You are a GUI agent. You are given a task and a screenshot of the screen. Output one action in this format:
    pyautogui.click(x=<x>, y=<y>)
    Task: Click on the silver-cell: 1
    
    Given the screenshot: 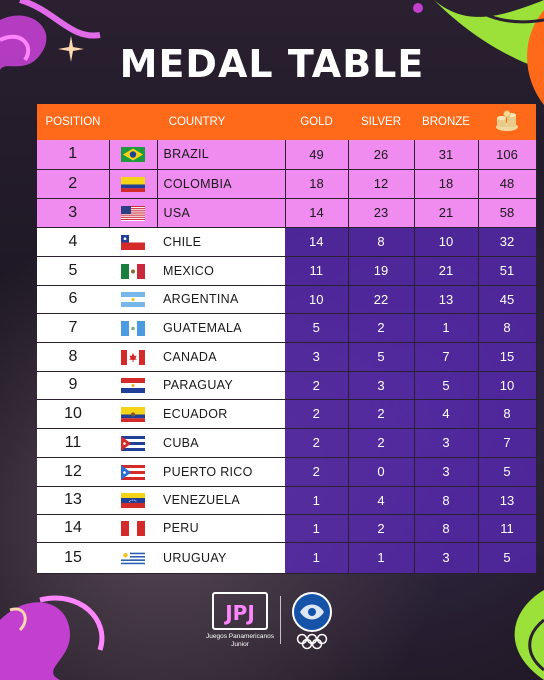 What is the action you would take?
    pyautogui.click(x=381, y=558)
    